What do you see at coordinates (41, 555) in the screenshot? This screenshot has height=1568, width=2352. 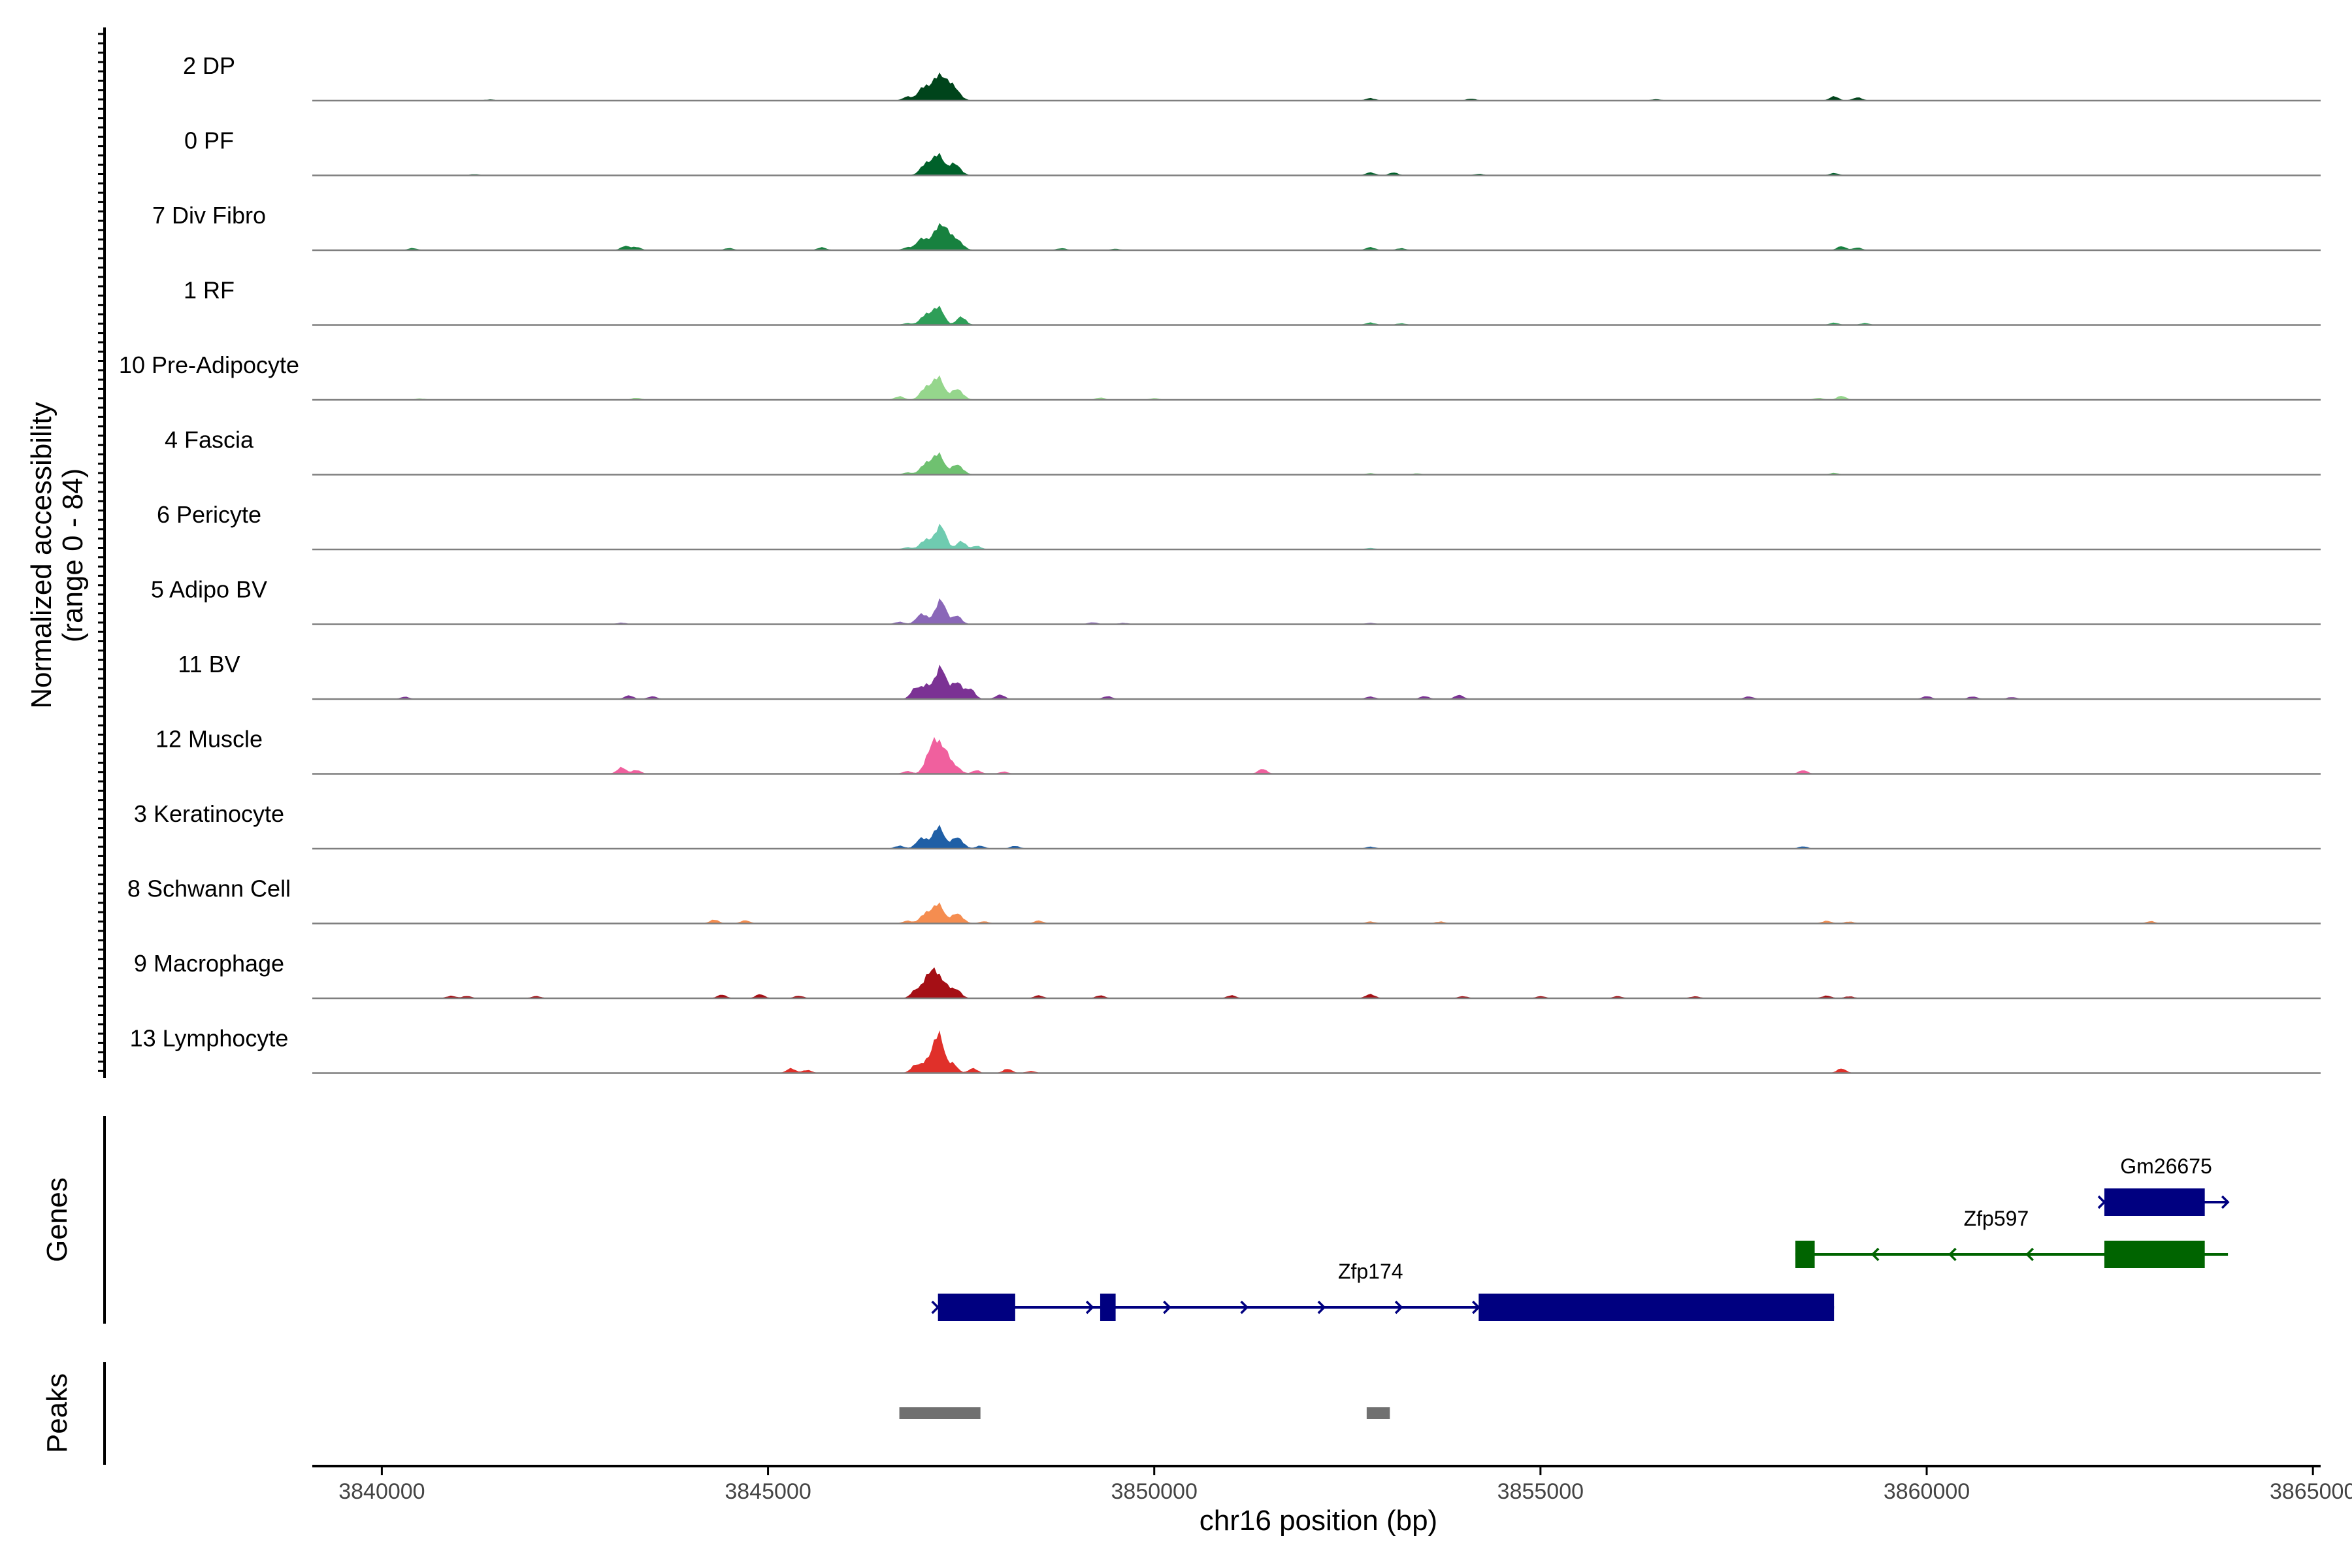 I see `y-axis-title-line1: Normalized accessibility` at bounding box center [41, 555].